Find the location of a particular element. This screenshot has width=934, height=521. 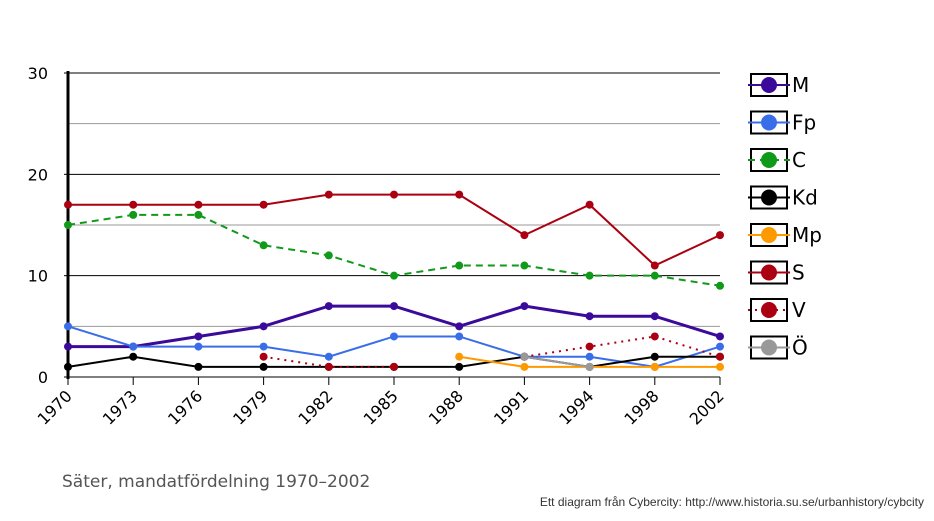

x-tick-label: 1976 is located at coordinates (185, 407).